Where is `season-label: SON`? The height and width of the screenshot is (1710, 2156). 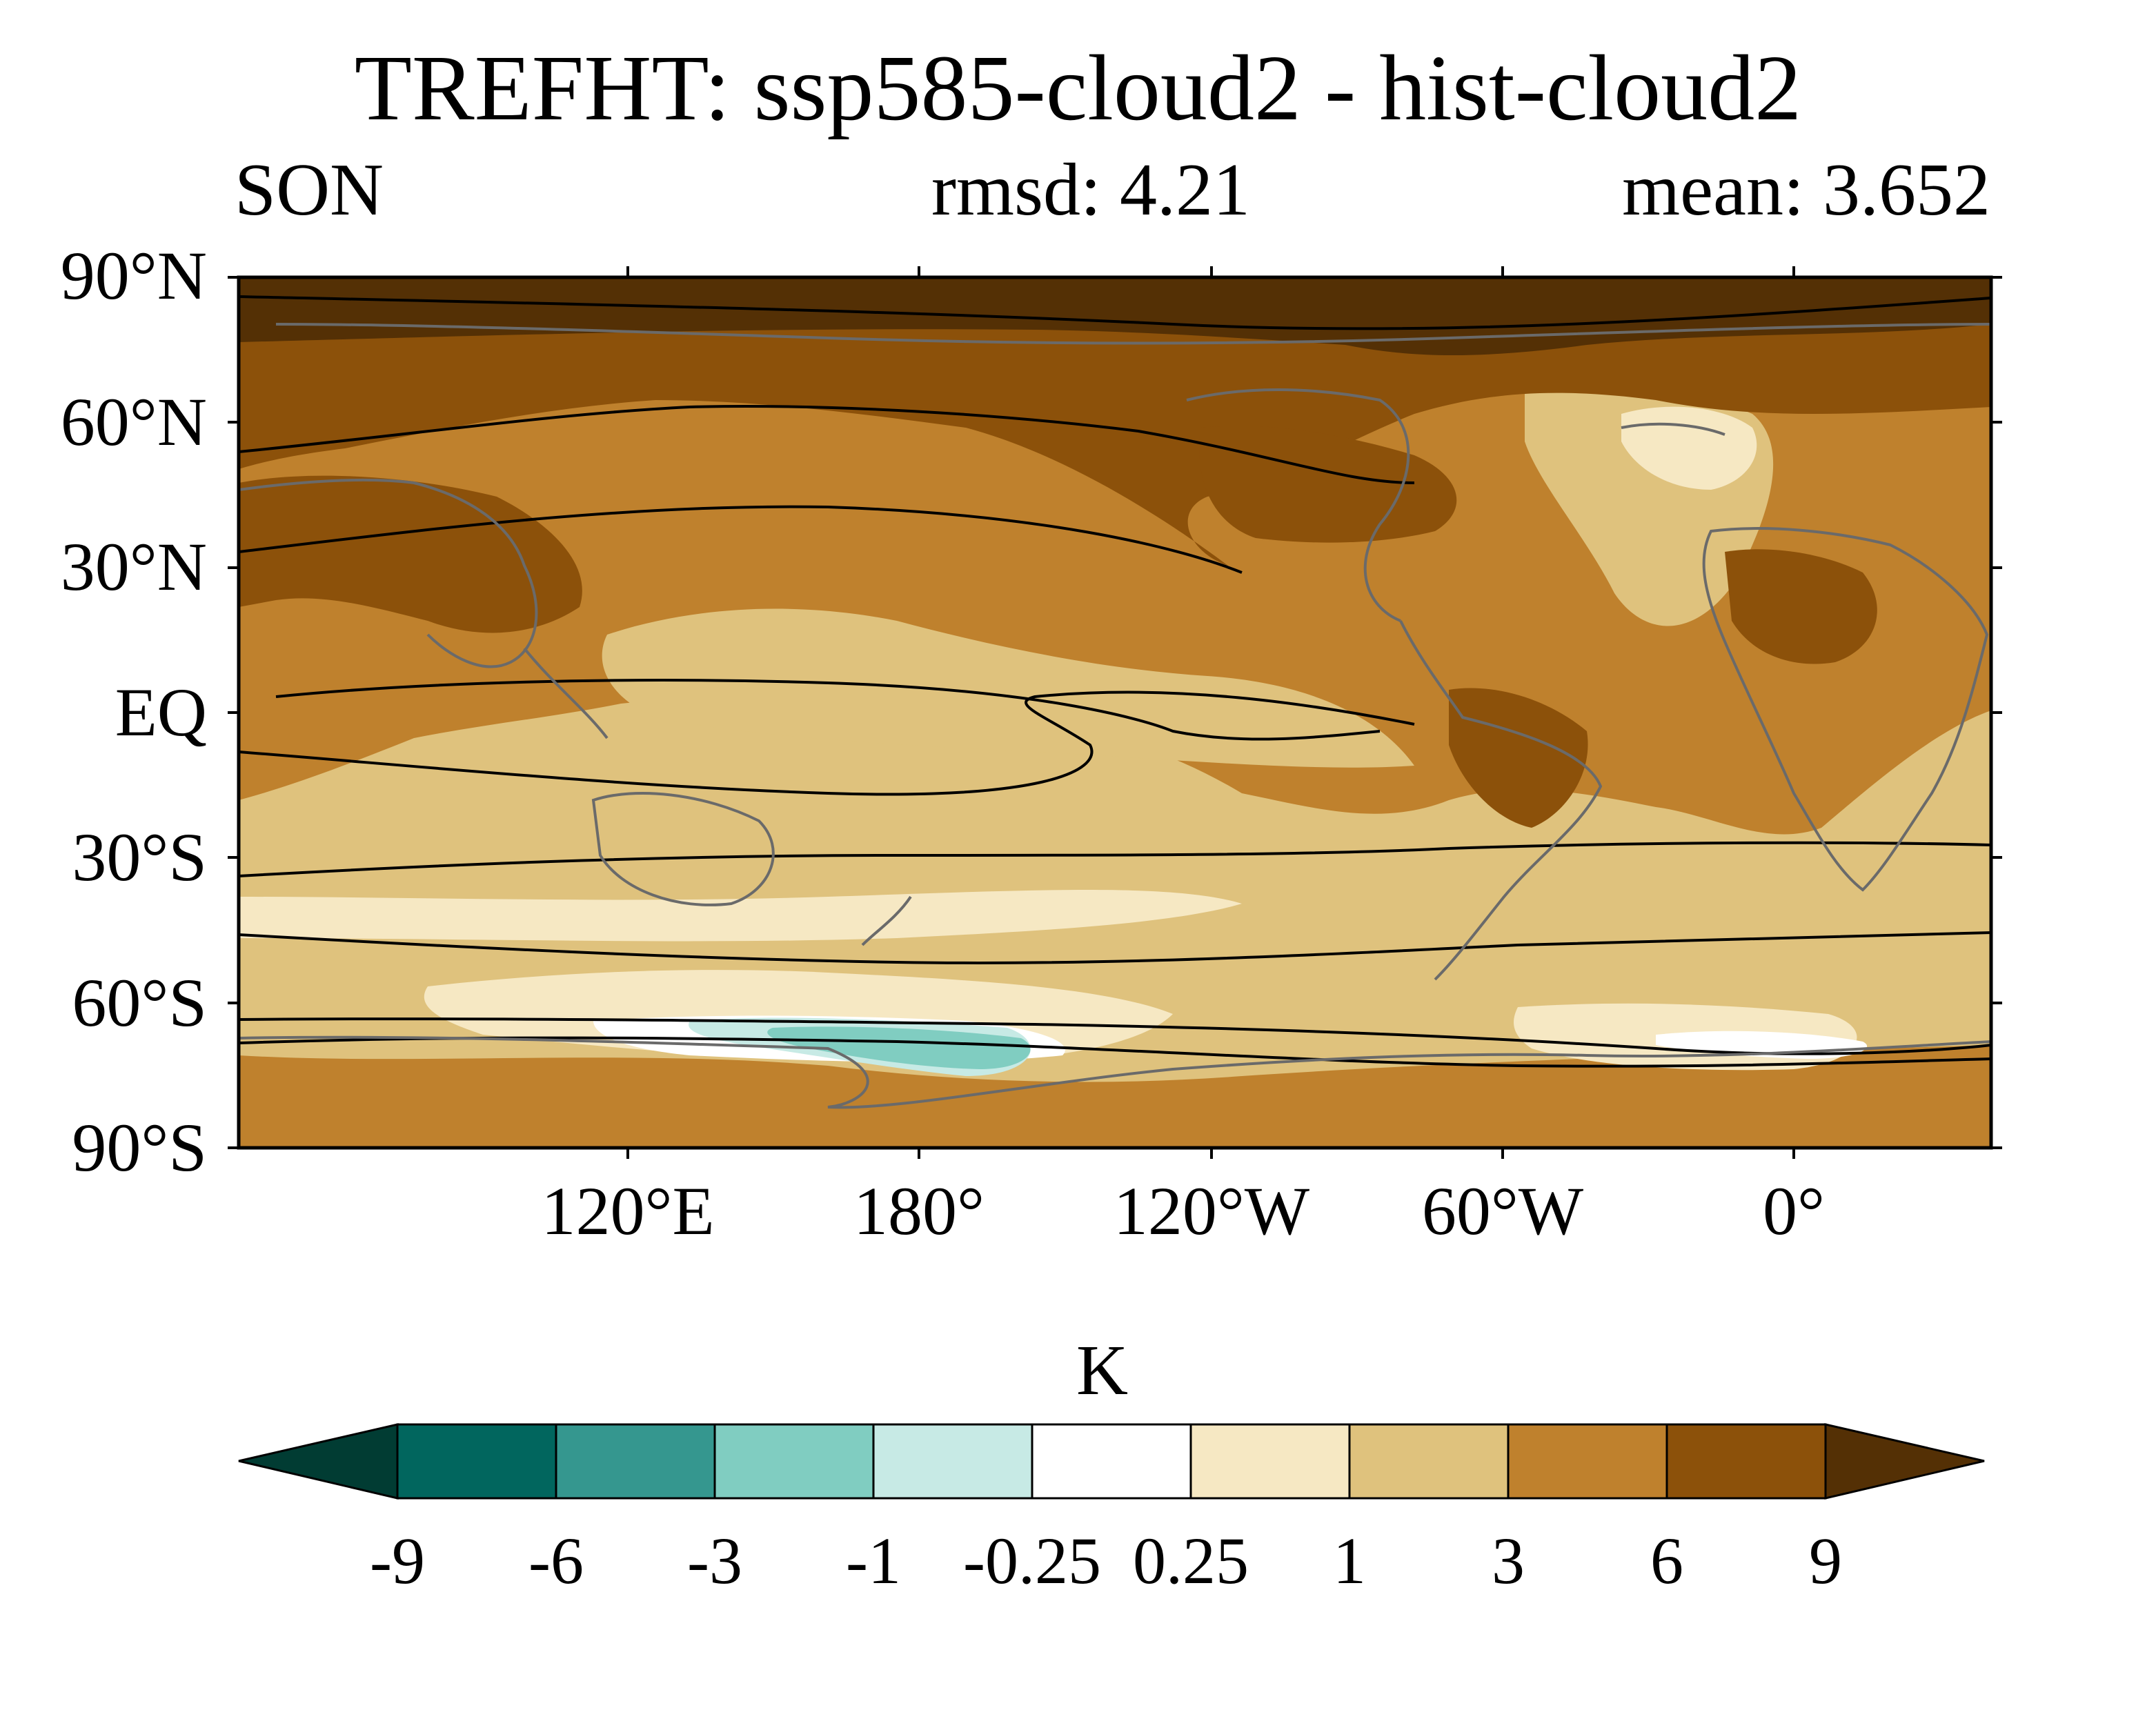 season-label: SON is located at coordinates (309, 190).